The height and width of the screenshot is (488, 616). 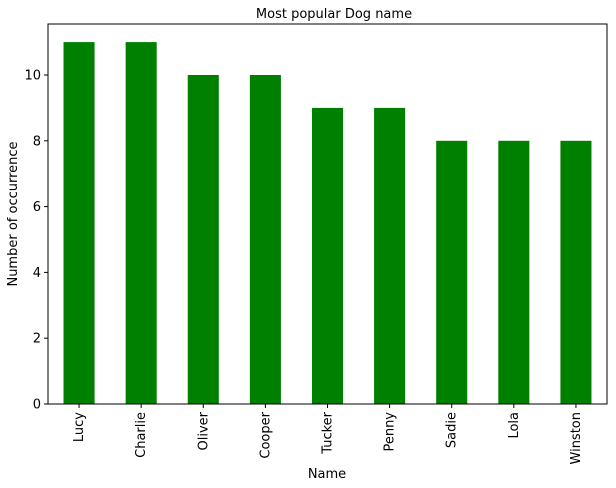 What do you see at coordinates (390, 432) in the screenshot?
I see `x-tick-label: Penny` at bounding box center [390, 432].